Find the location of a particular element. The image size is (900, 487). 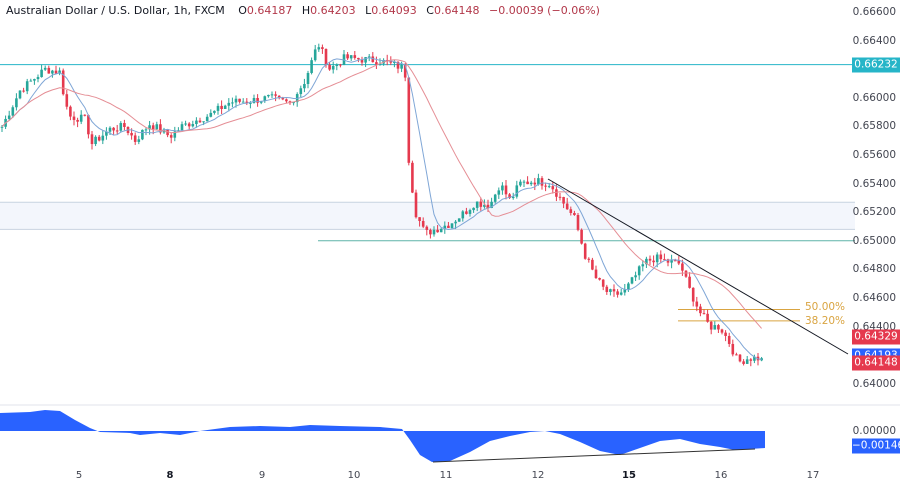

oscillator-zero-label: 0.00000 is located at coordinates (874, 431).